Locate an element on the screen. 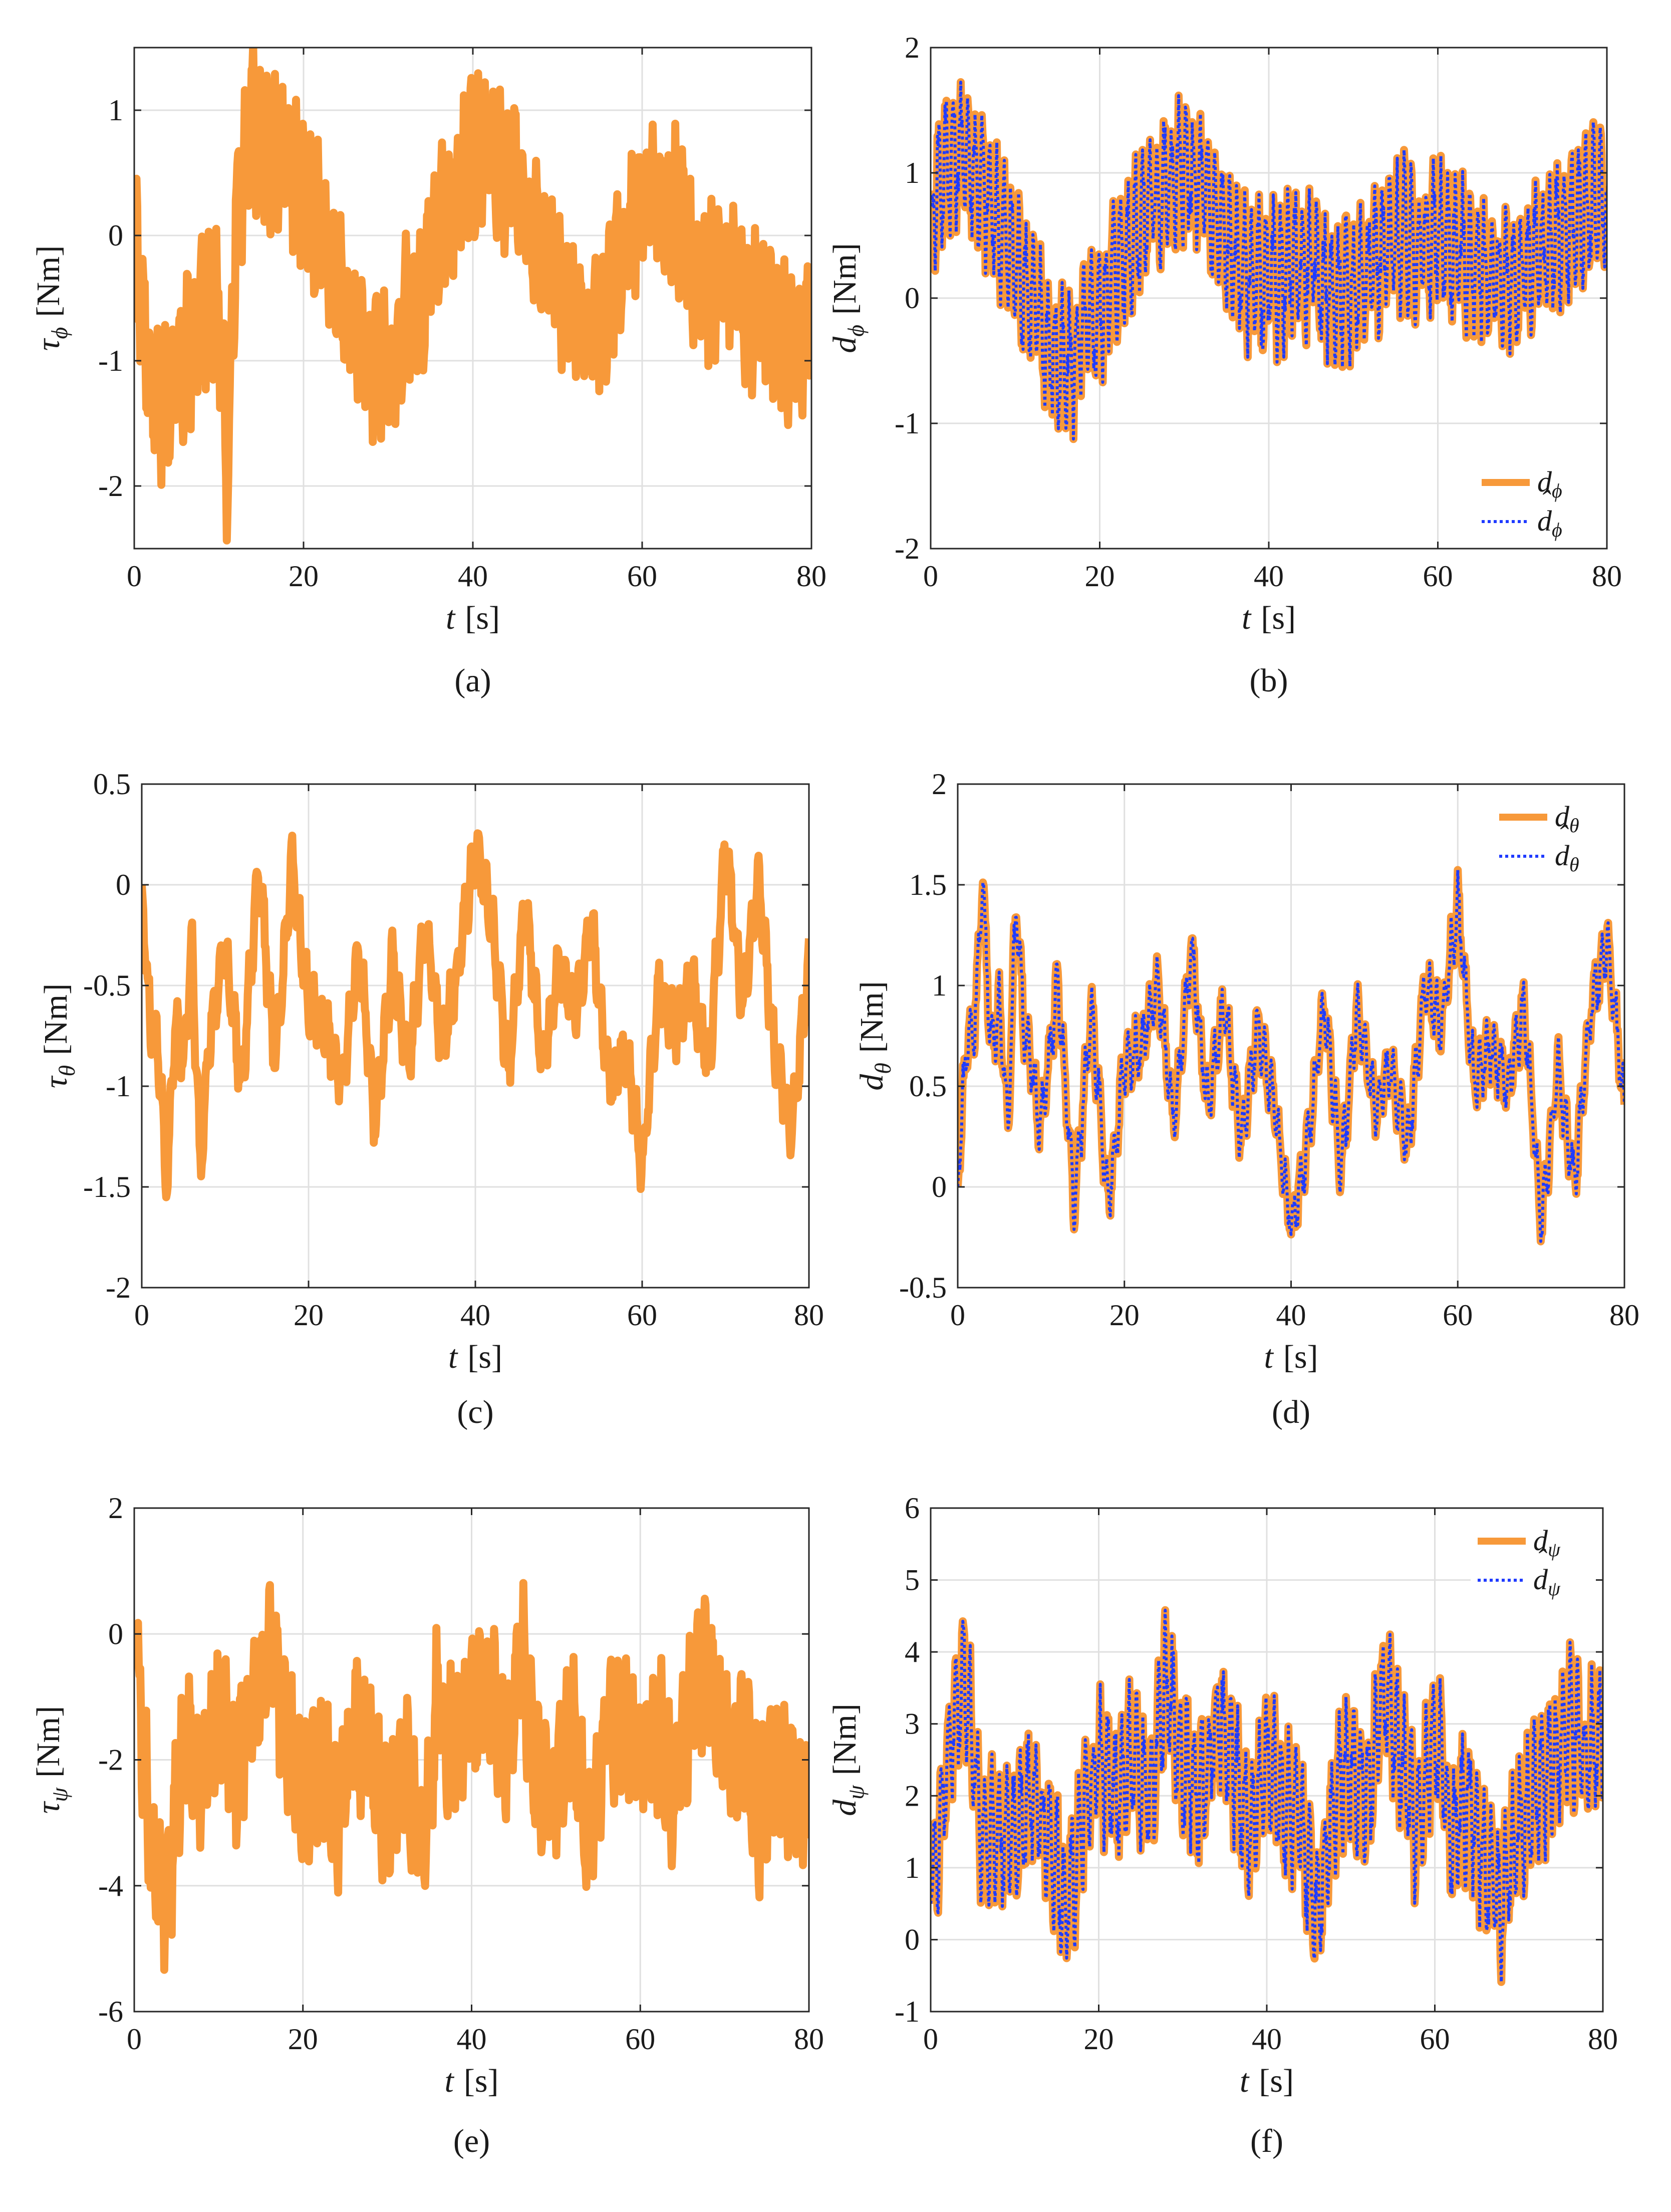 The height and width of the screenshot is (2212, 1671). y-axis-label: τϕ[Nm] is located at coordinates (51, 298).